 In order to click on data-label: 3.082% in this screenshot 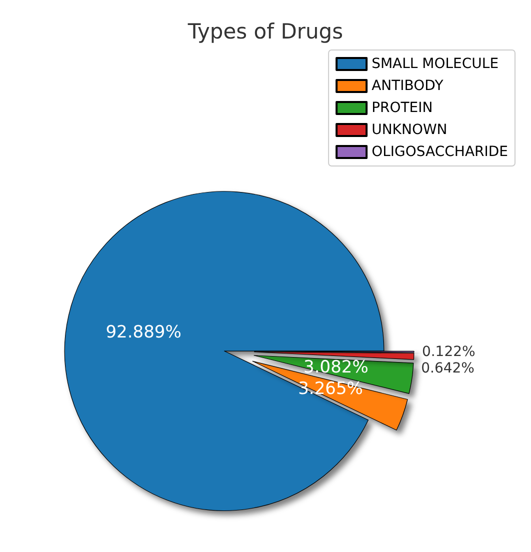, I will do `click(336, 367)`.